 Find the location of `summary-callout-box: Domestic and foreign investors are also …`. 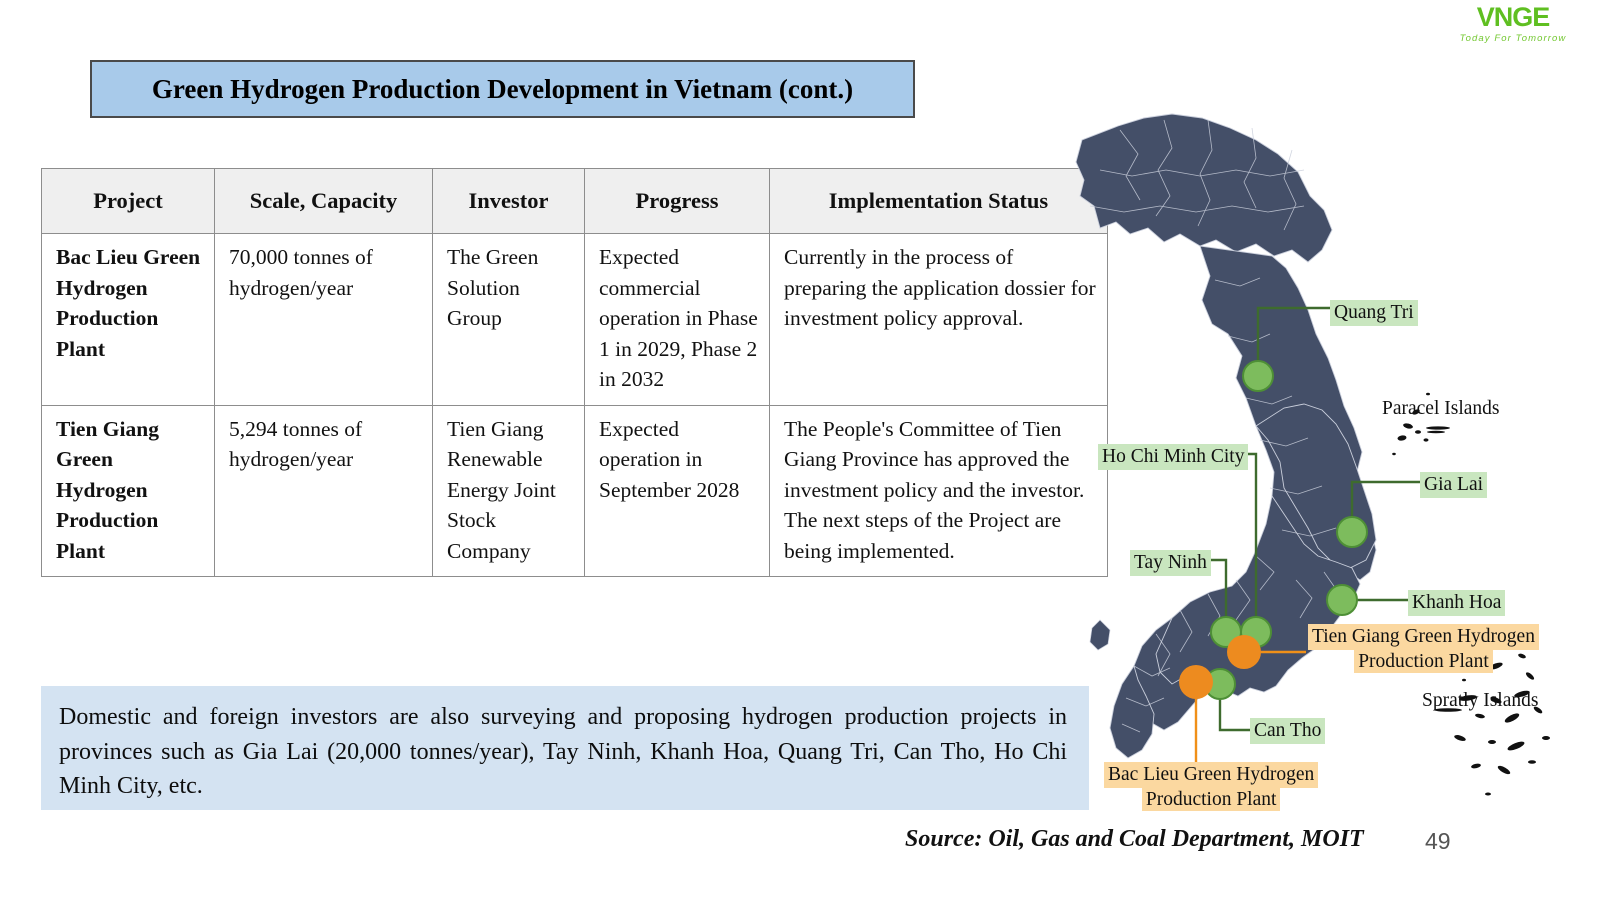

summary-callout-box: Domestic and foreign investors are also … is located at coordinates (565, 748).